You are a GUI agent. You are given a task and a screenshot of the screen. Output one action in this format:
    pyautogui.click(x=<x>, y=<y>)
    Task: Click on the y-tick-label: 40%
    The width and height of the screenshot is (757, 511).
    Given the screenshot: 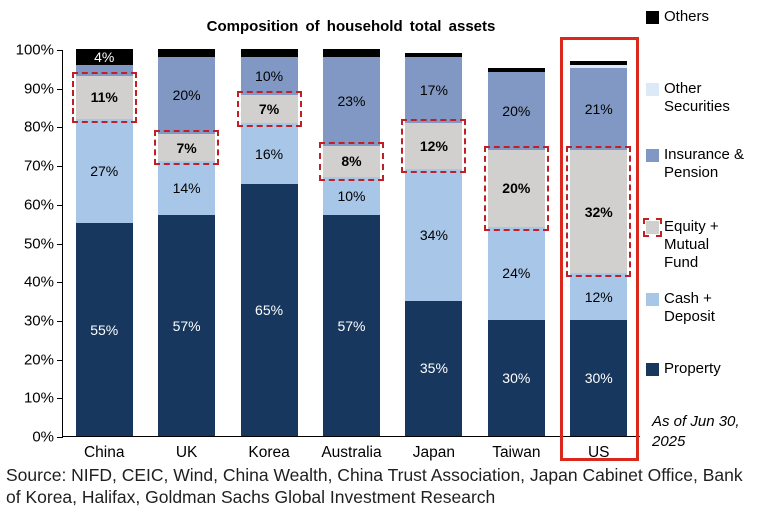 What is the action you would take?
    pyautogui.click(x=38, y=282)
    